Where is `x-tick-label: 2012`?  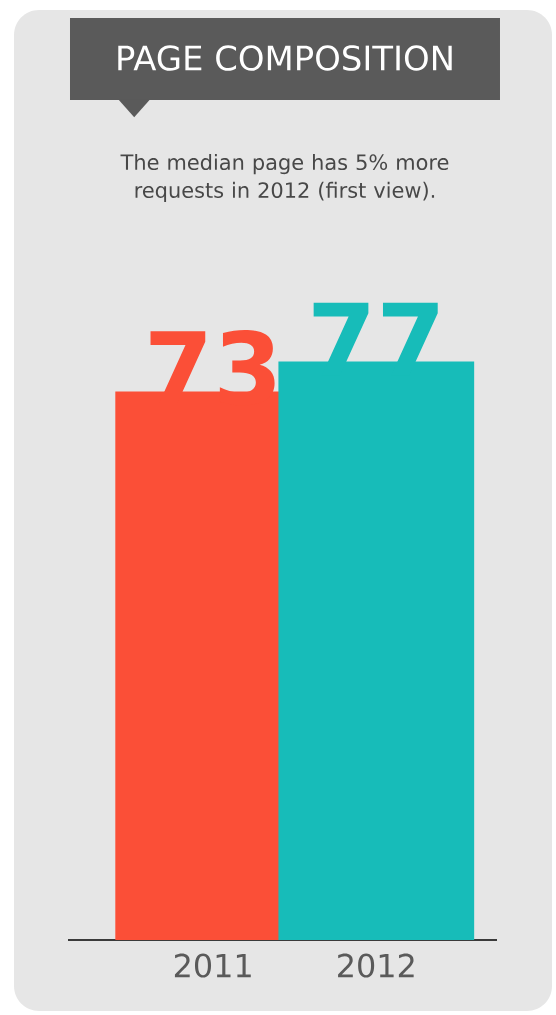
x-tick-label: 2012 is located at coordinates (376, 965).